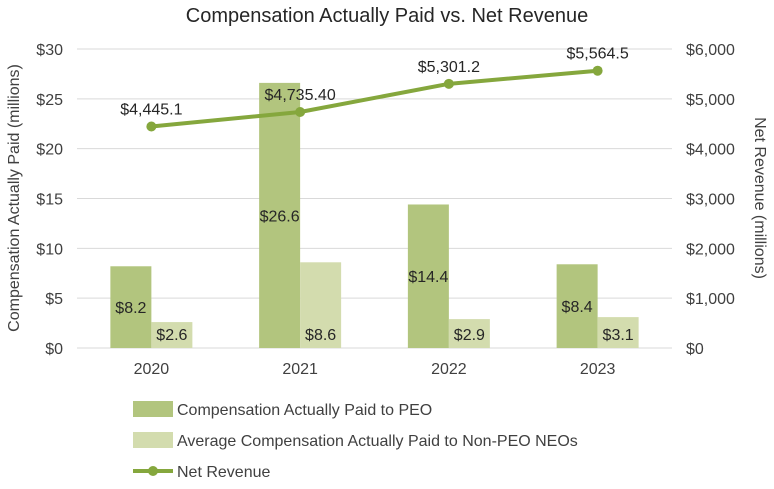  What do you see at coordinates (759, 198) in the screenshot?
I see `y-axis-right-label: Net Revenue (millions)` at bounding box center [759, 198].